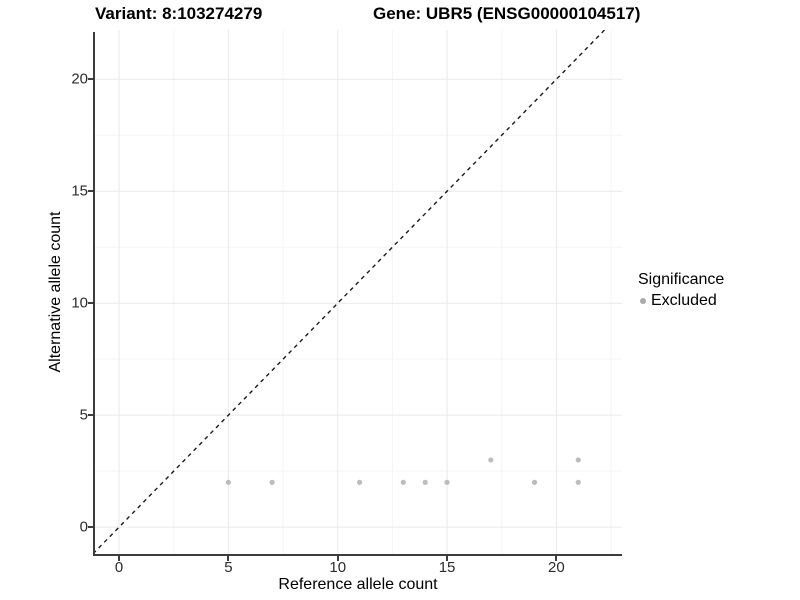 This screenshot has width=800, height=600. I want to click on x-tick-label: 20, so click(556, 567).